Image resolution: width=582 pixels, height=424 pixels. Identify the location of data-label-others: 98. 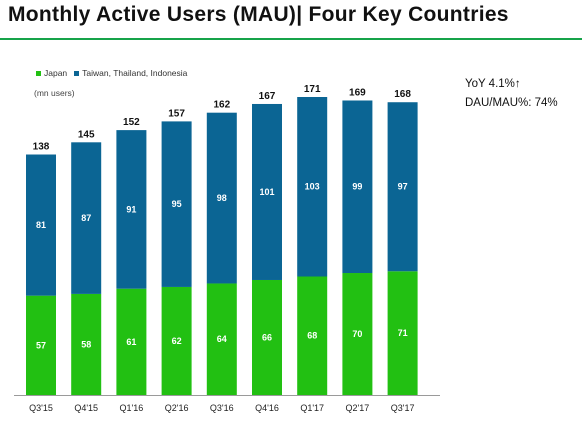
(222, 198).